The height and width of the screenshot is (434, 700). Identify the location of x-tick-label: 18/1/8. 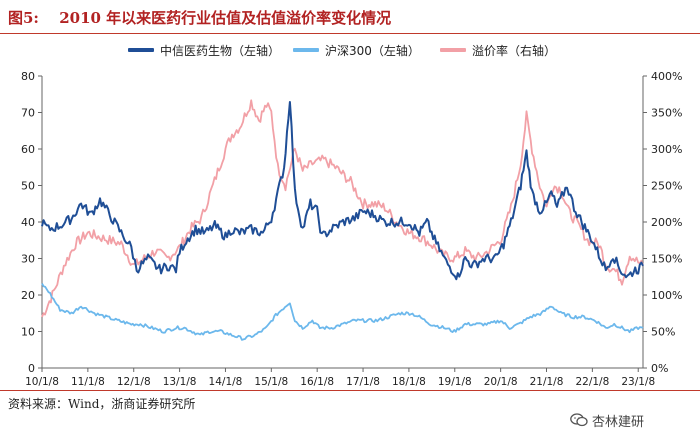
(409, 382).